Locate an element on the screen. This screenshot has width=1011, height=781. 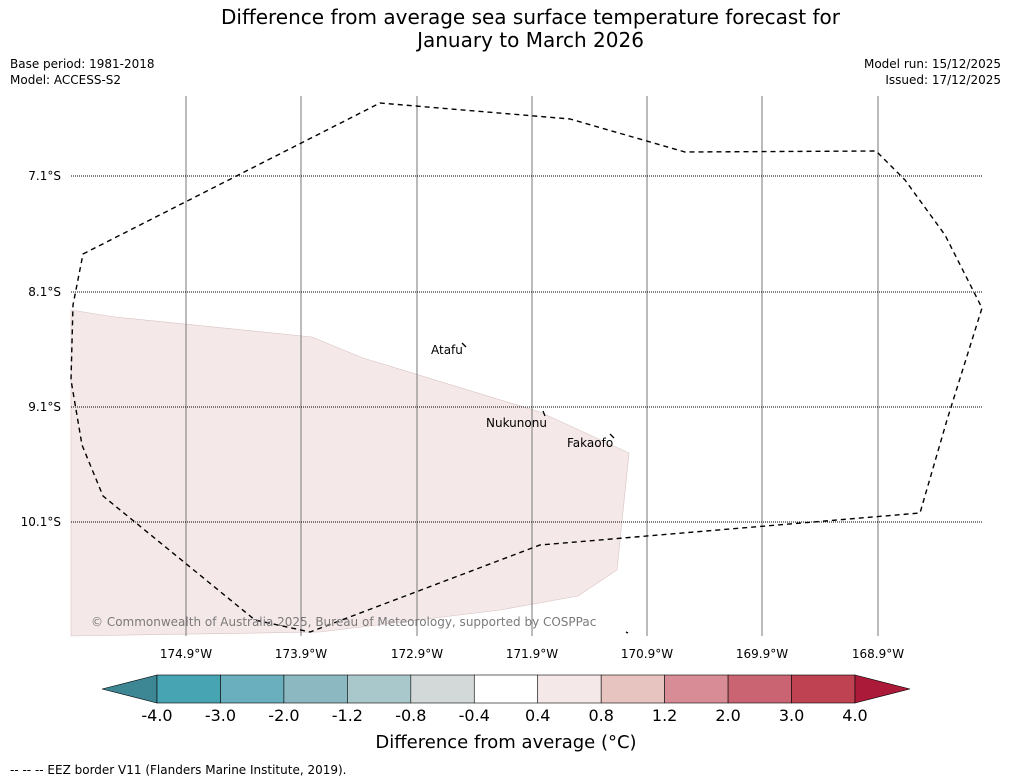
lon-label-6: 169.9°W is located at coordinates (762, 654).